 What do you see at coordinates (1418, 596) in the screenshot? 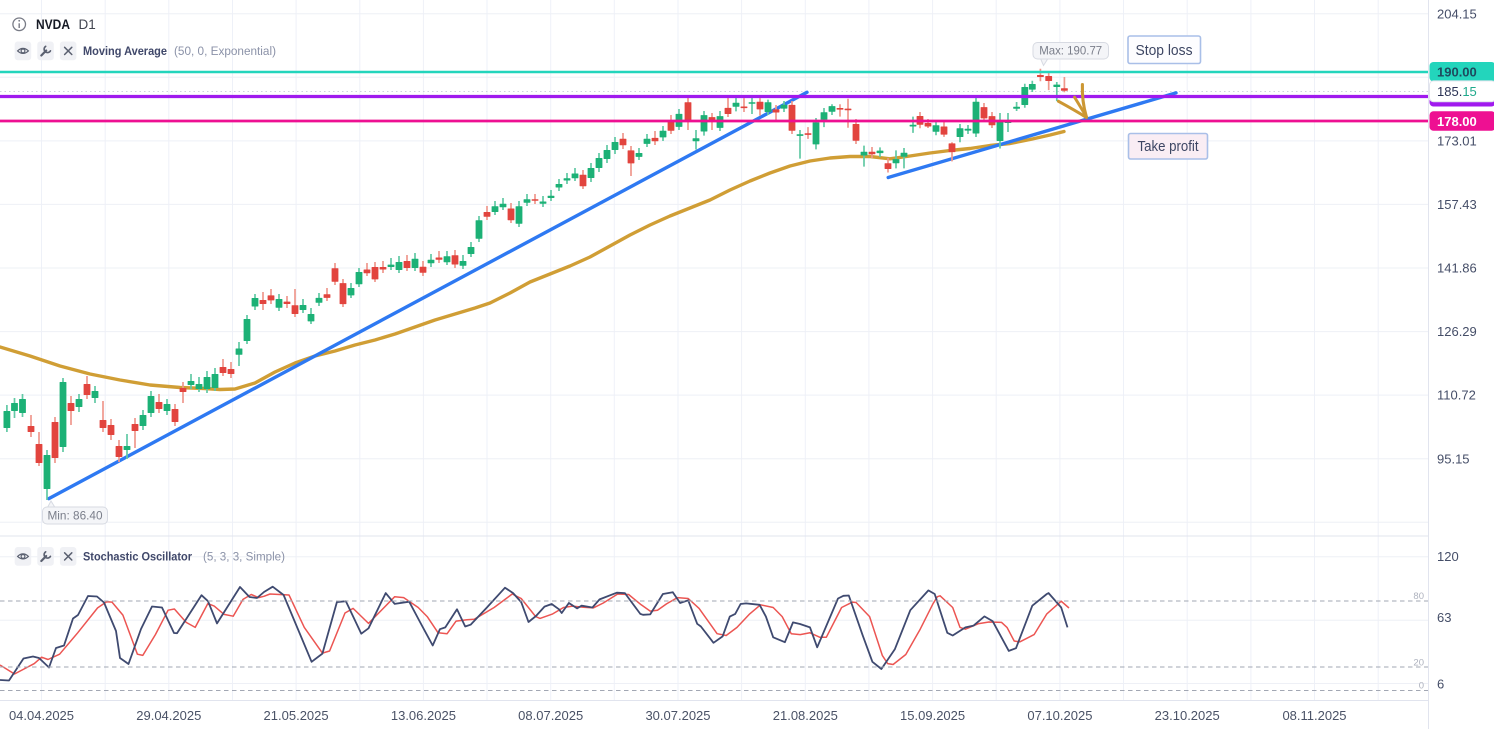
I see `svg-text: 80` at bounding box center [1418, 596].